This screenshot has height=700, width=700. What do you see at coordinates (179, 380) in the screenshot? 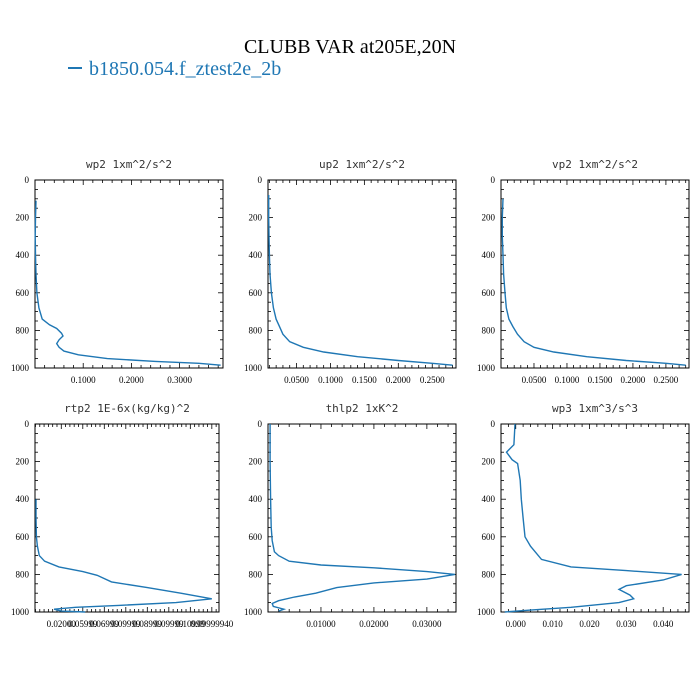
I see `x-tick-label: 0.3000` at bounding box center [179, 380].